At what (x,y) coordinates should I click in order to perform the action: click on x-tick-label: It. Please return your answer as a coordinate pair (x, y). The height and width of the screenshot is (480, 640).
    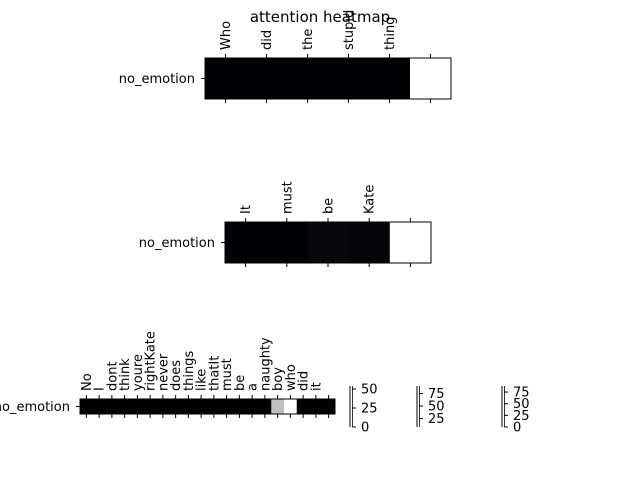
    Looking at the image, I should click on (246, 209).